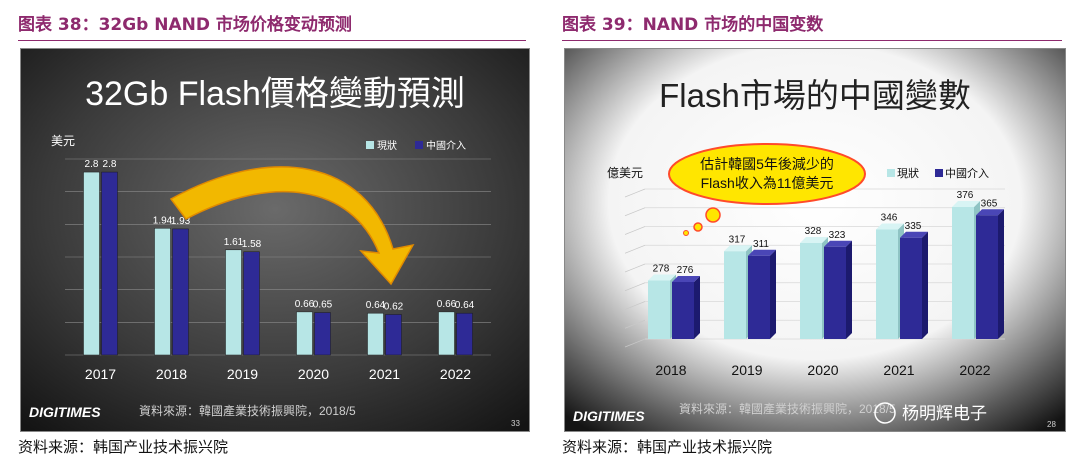 The width and height of the screenshot is (1080, 470). What do you see at coordinates (313, 374) in the screenshot?
I see `left-x-tick-label: 2020` at bounding box center [313, 374].